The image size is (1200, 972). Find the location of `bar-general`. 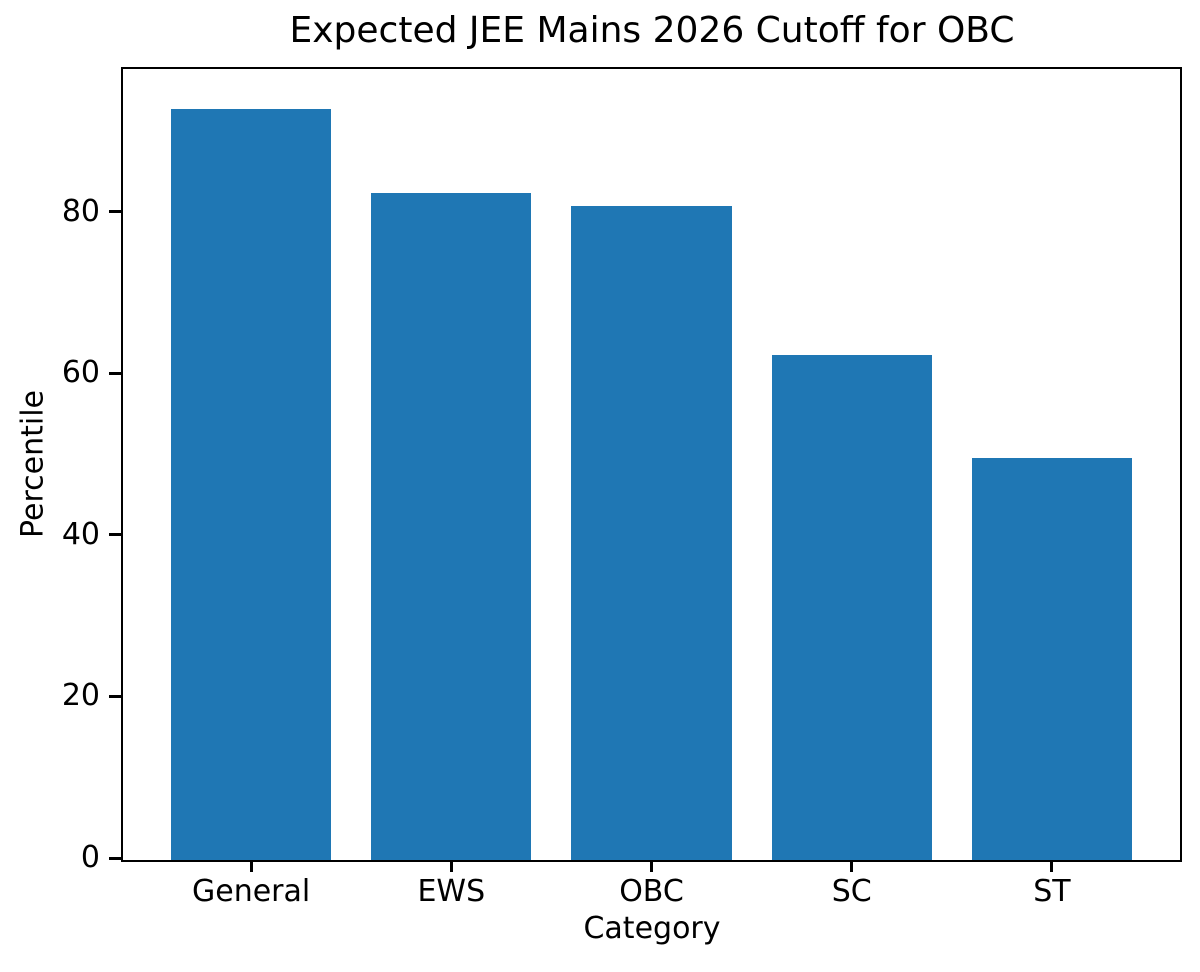

bar-general is located at coordinates (251, 484).